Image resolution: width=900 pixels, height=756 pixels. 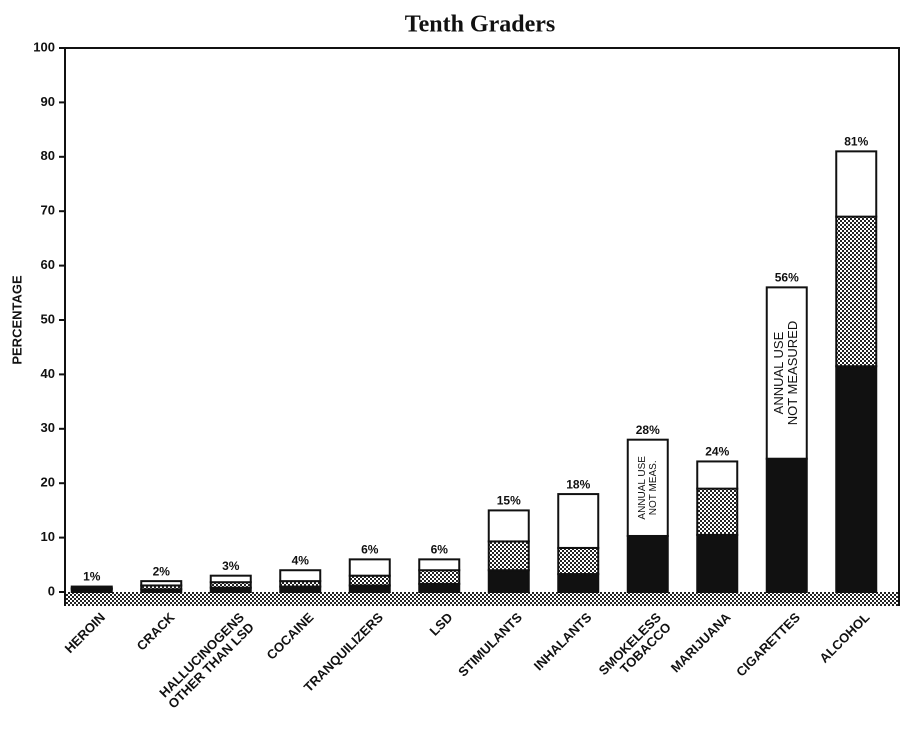 What do you see at coordinates (48, 264) in the screenshot?
I see `y-tick-label: 60` at bounding box center [48, 264].